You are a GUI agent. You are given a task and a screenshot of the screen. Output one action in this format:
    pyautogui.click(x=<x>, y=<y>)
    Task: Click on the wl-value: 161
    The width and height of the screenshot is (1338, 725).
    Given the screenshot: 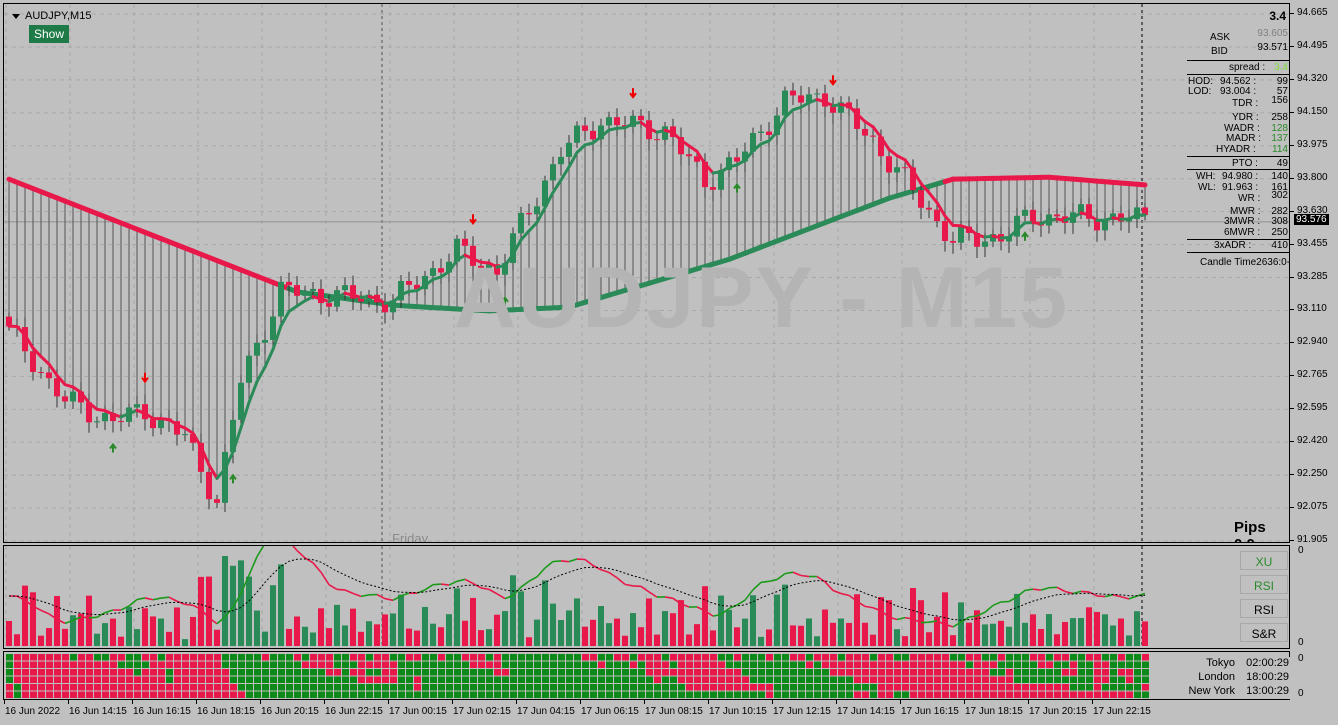 What is the action you would take?
    pyautogui.click(x=1279, y=187)
    